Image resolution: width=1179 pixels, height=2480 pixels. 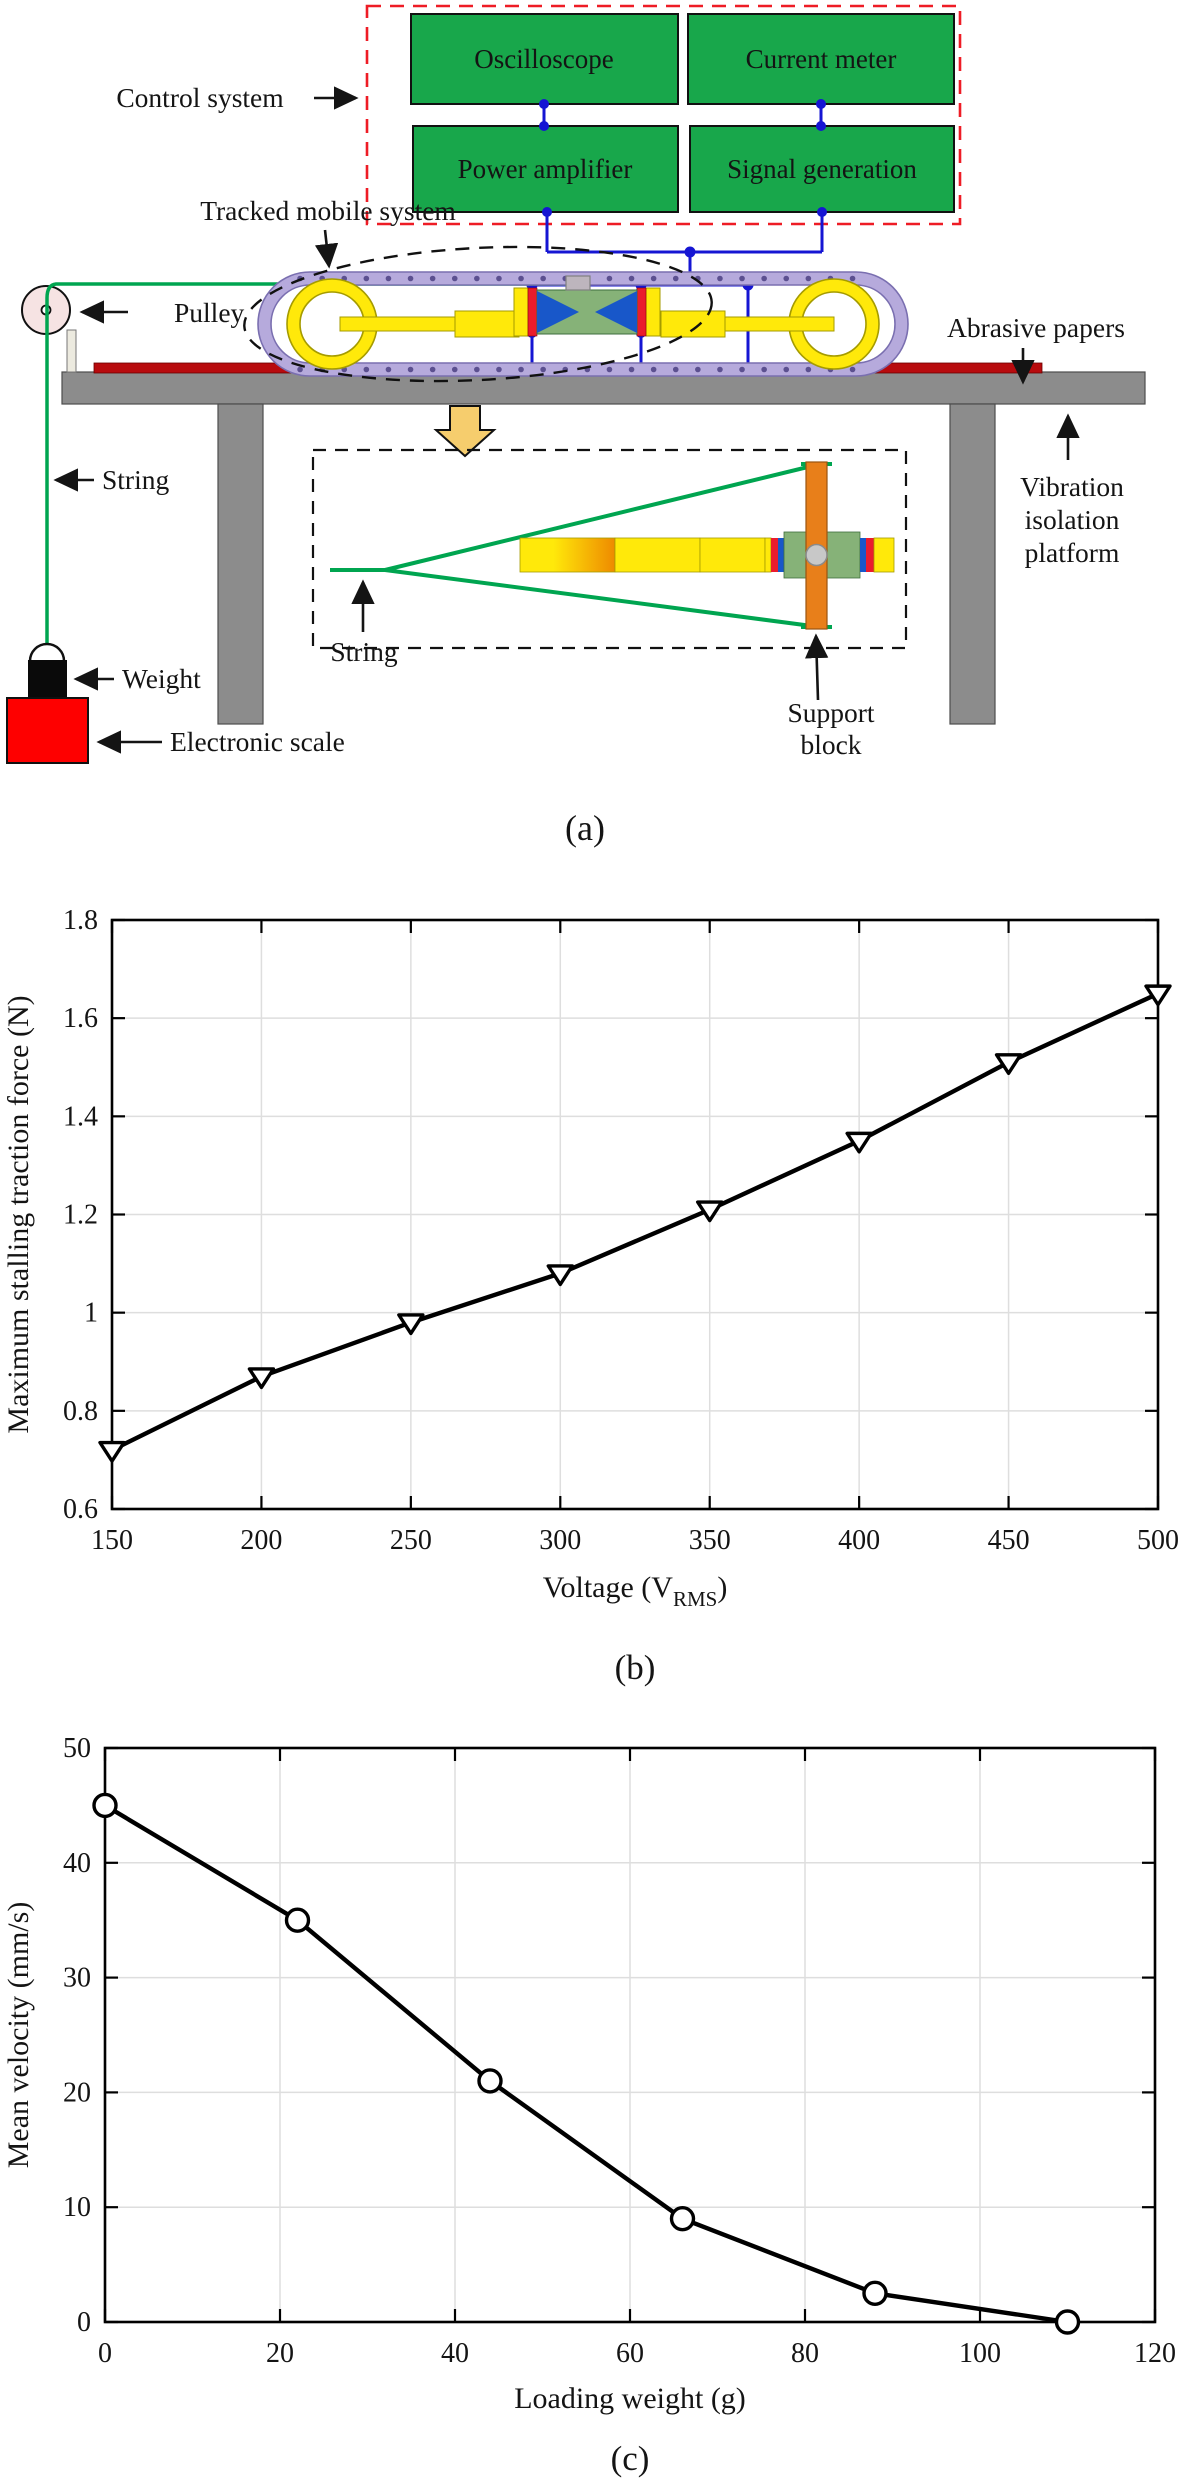 I want to click on svg-text: 1.4, so click(x=80, y=1116).